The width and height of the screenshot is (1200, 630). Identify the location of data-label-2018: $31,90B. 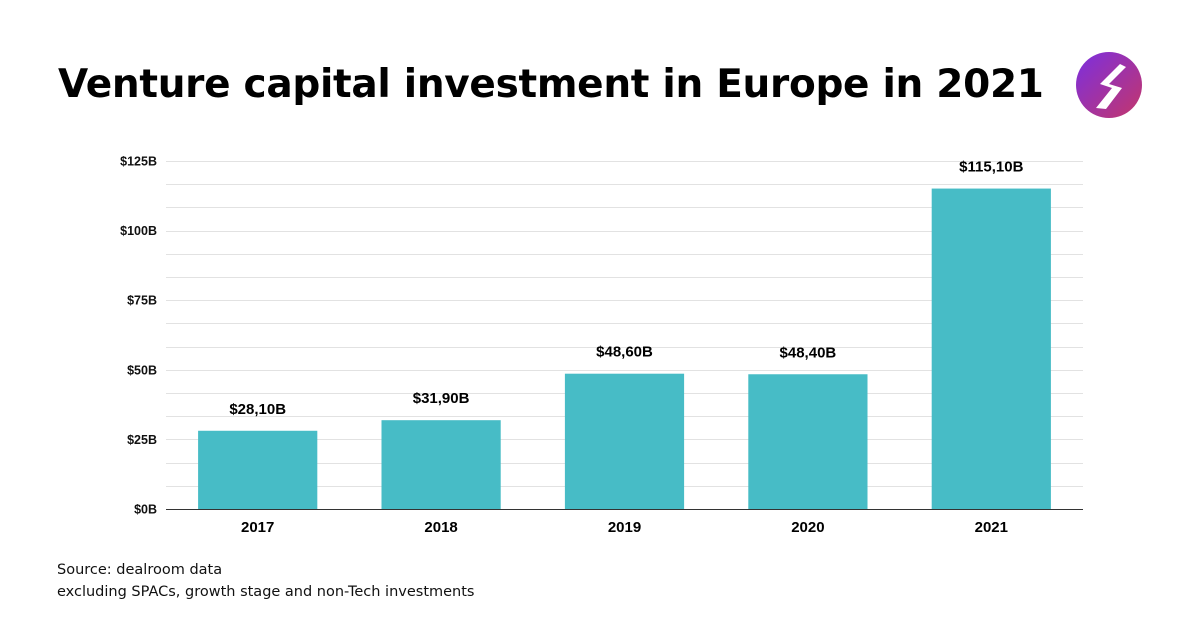
(441, 398).